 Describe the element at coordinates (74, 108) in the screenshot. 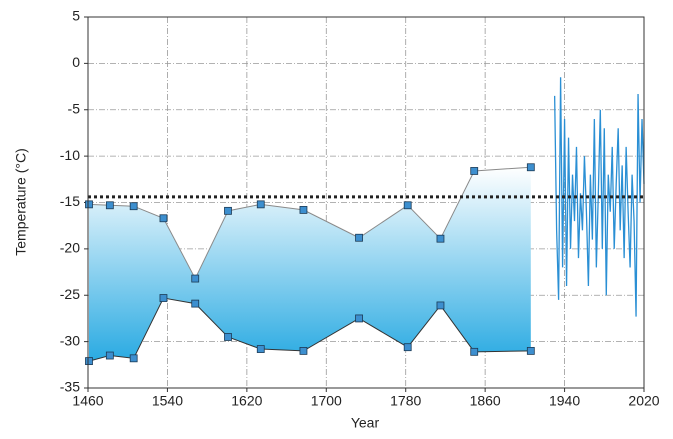

I see `y-tick-label: -5` at that location.